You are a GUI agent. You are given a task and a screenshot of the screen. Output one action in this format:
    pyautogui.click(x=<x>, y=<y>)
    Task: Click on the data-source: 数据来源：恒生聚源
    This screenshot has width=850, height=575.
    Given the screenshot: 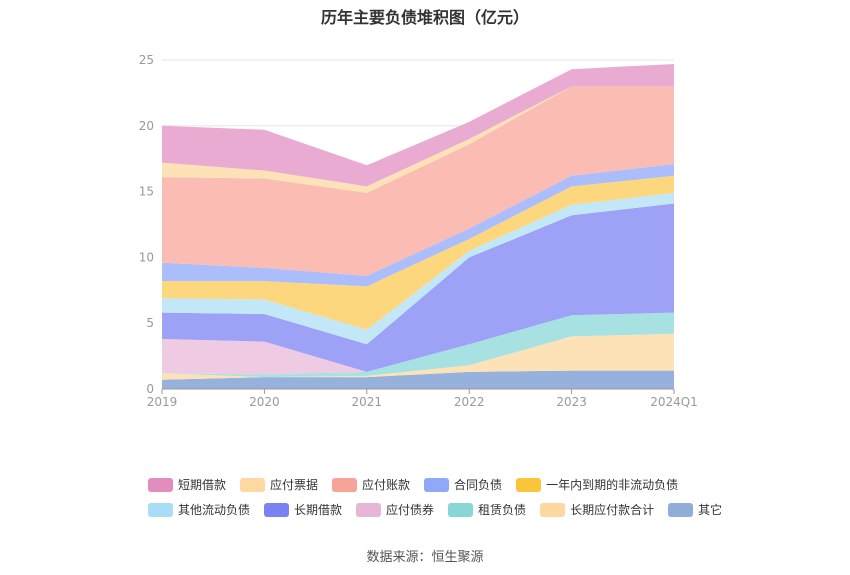 What is the action you would take?
    pyautogui.click(x=425, y=557)
    